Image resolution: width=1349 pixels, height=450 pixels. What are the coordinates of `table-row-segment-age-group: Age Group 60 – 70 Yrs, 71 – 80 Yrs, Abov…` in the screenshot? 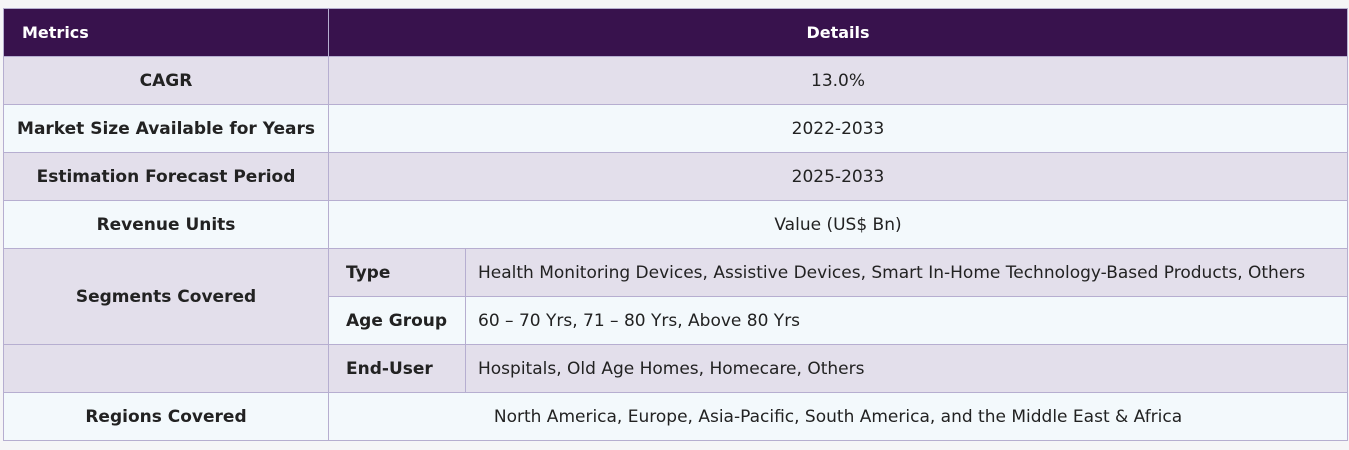 It's located at (676, 320).